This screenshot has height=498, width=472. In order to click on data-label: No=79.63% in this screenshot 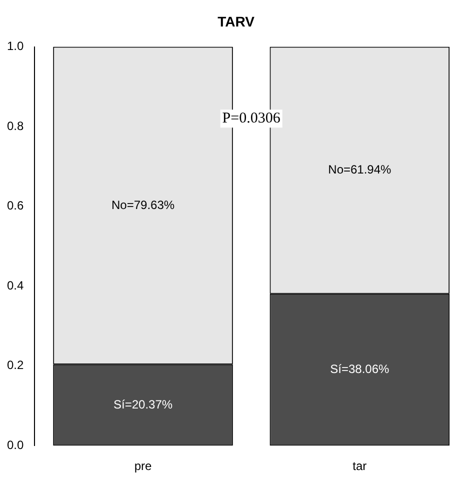, I will do `click(143, 205)`.